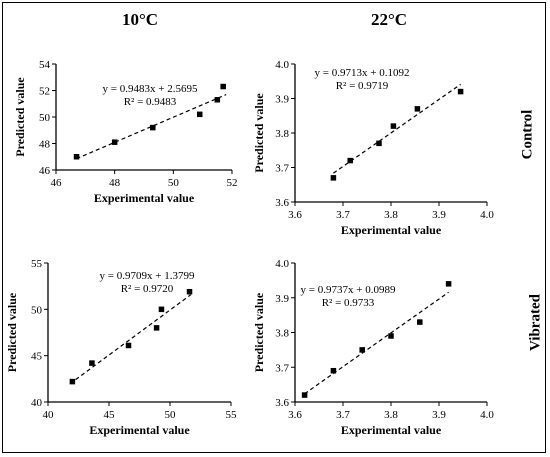 Image resolution: width=550 pixels, height=457 pixels. Describe the element at coordinates (232, 415) in the screenshot. I see `x-tick-label: 55` at that location.